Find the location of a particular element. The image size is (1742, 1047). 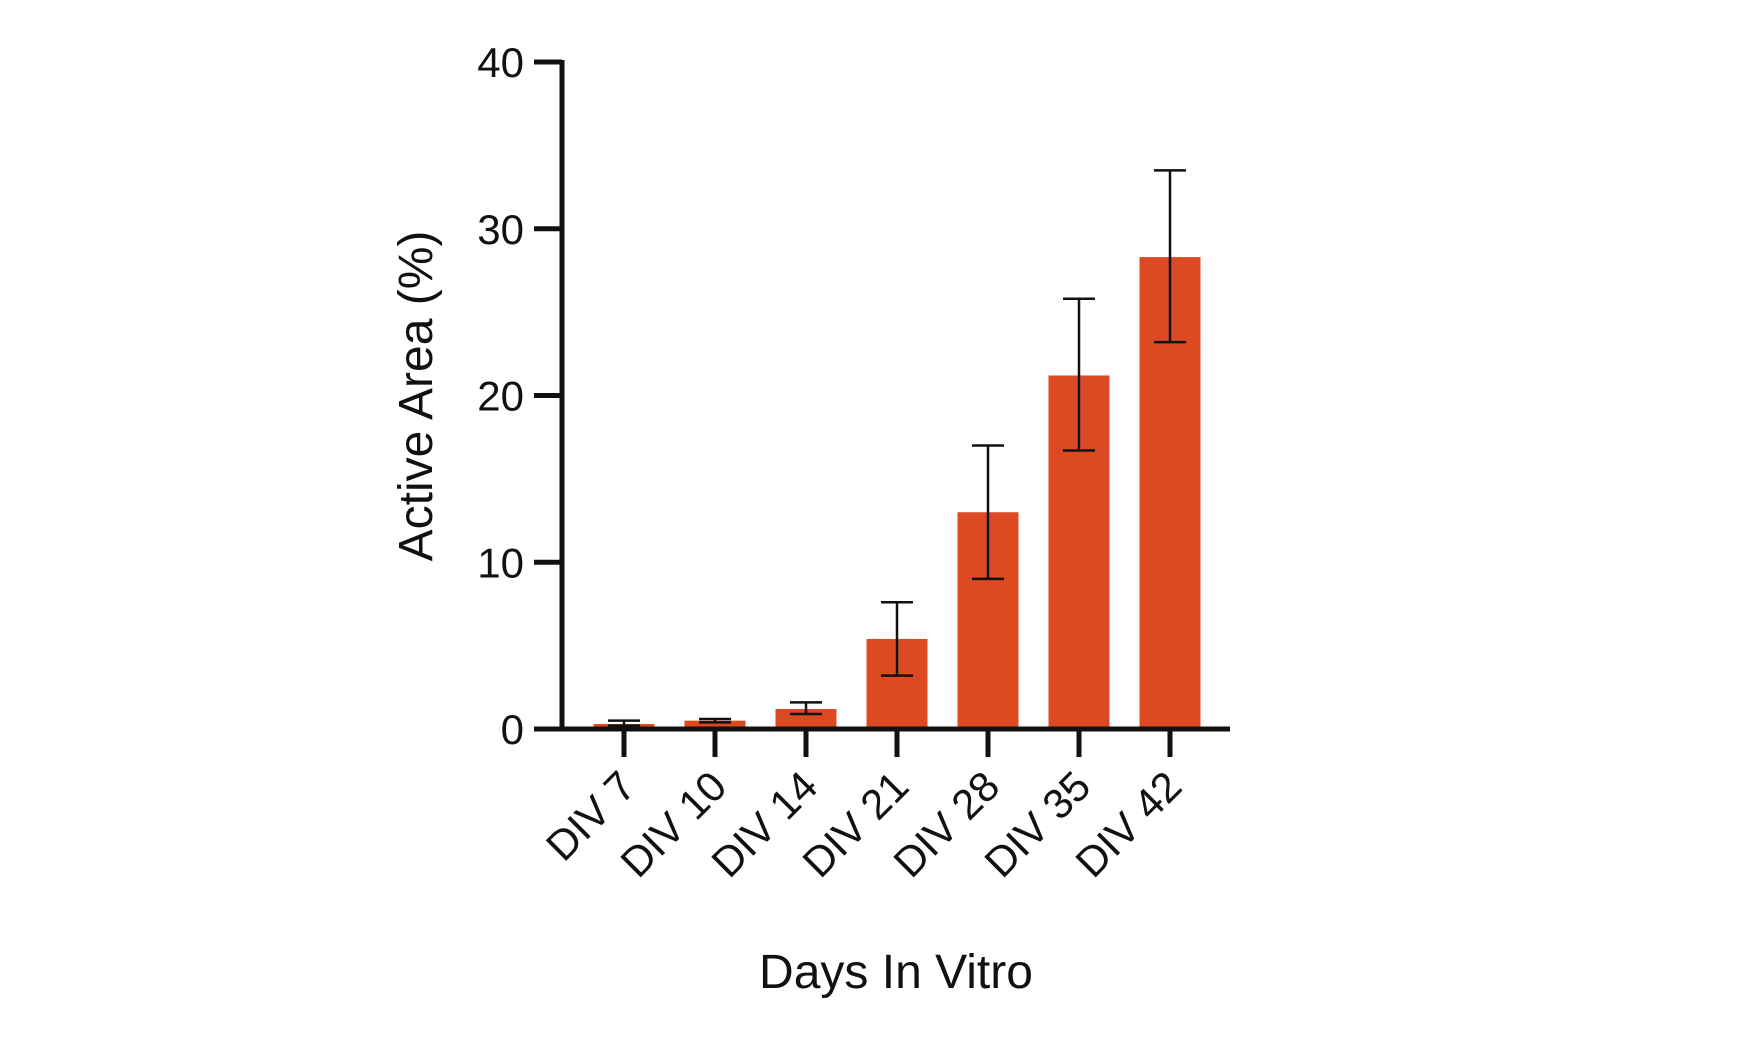

y-axis-title: Active Area (%) is located at coordinates (416, 396).